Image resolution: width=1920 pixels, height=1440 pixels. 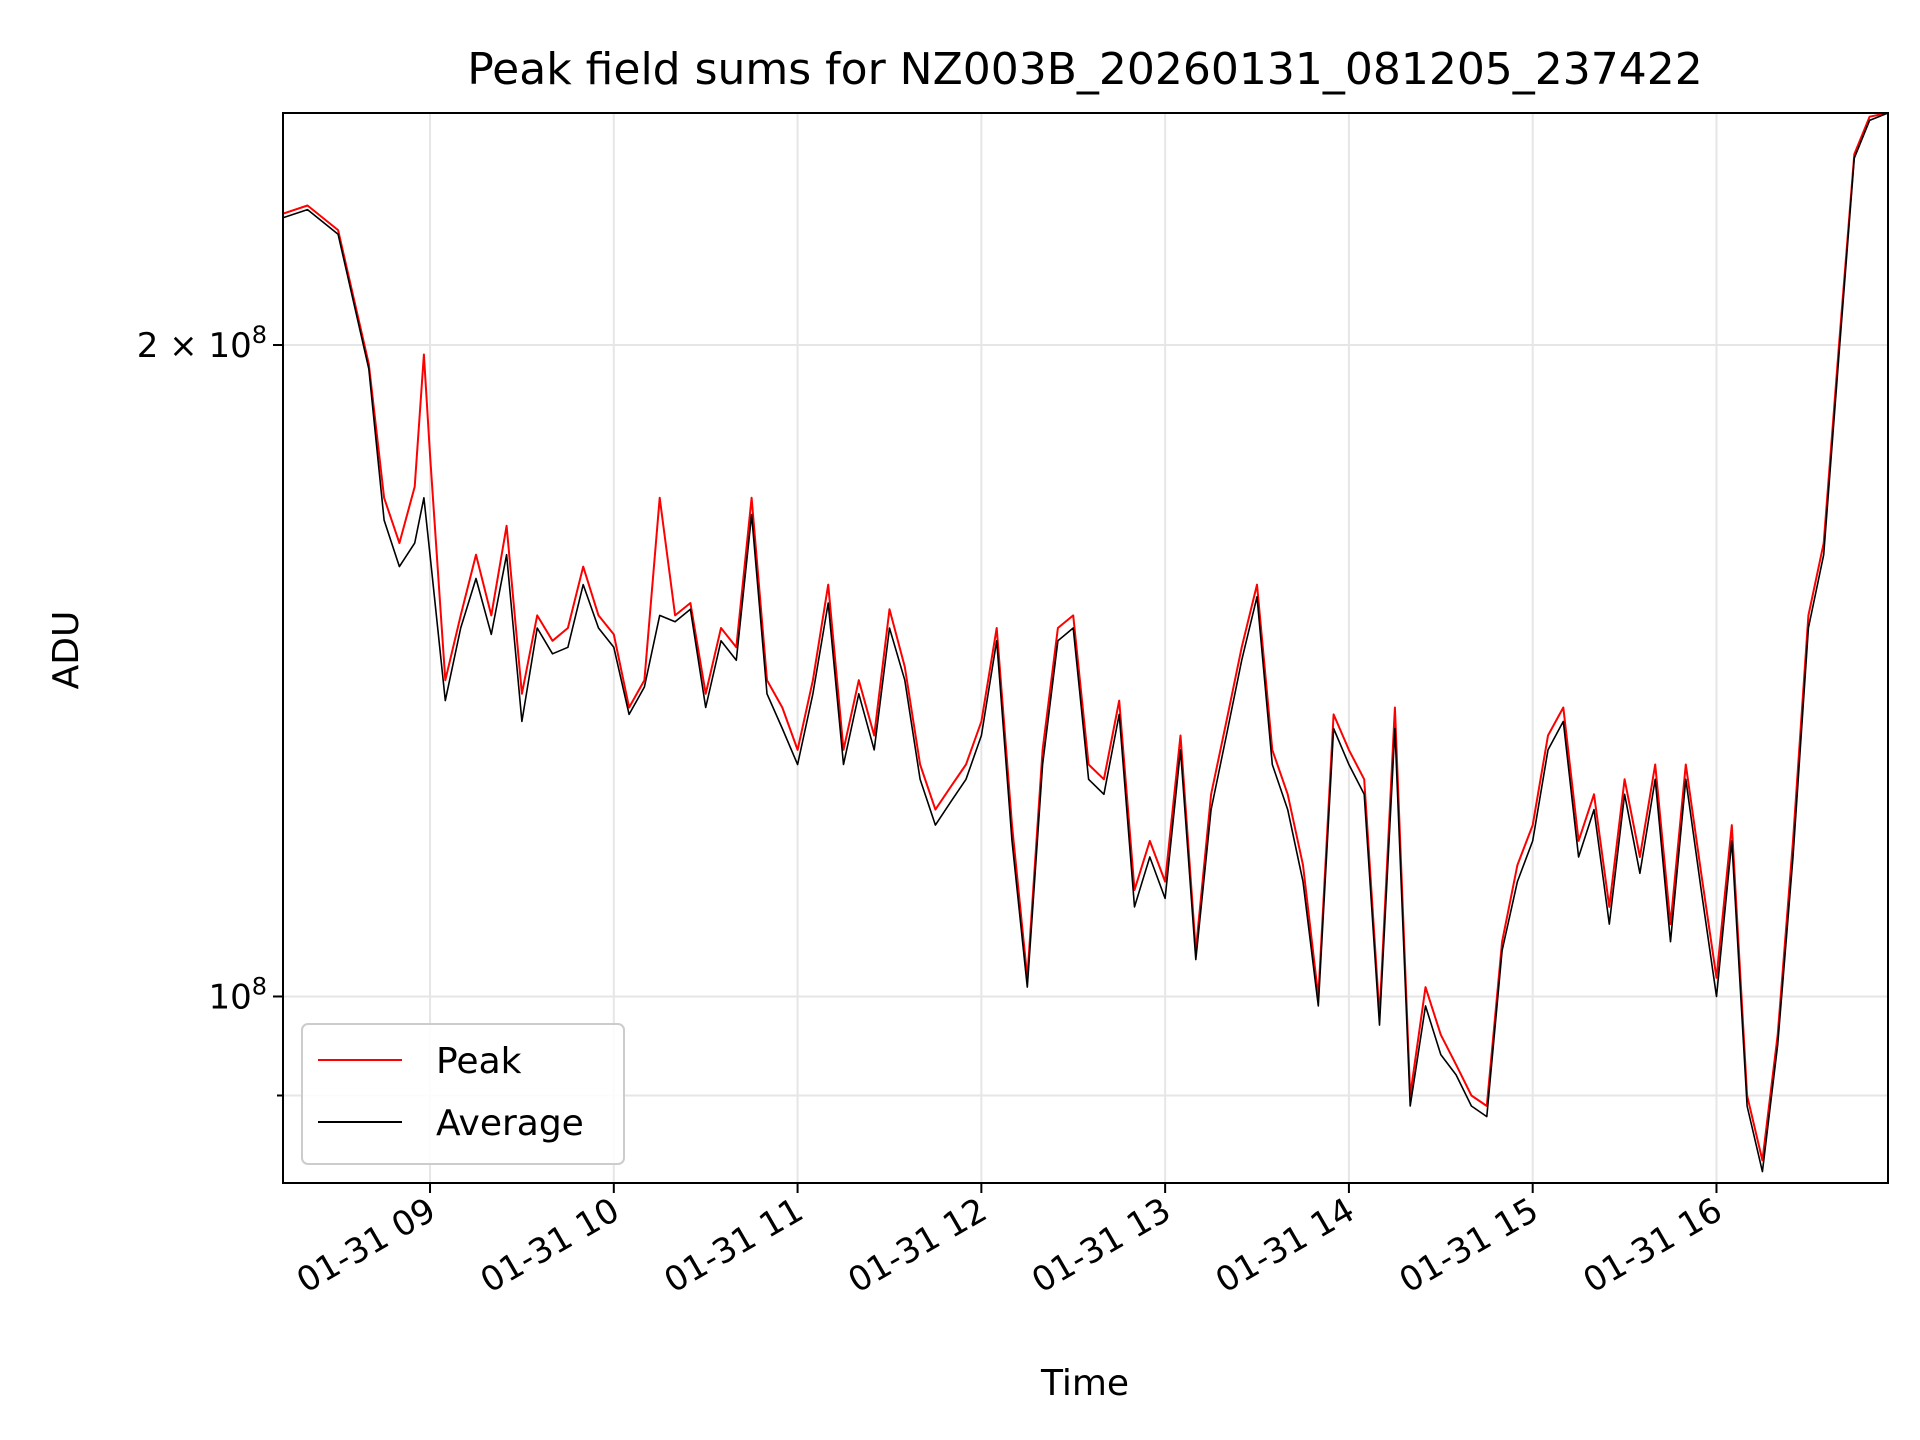 I want to click on y-tick-label: 108, so click(x=237, y=994).